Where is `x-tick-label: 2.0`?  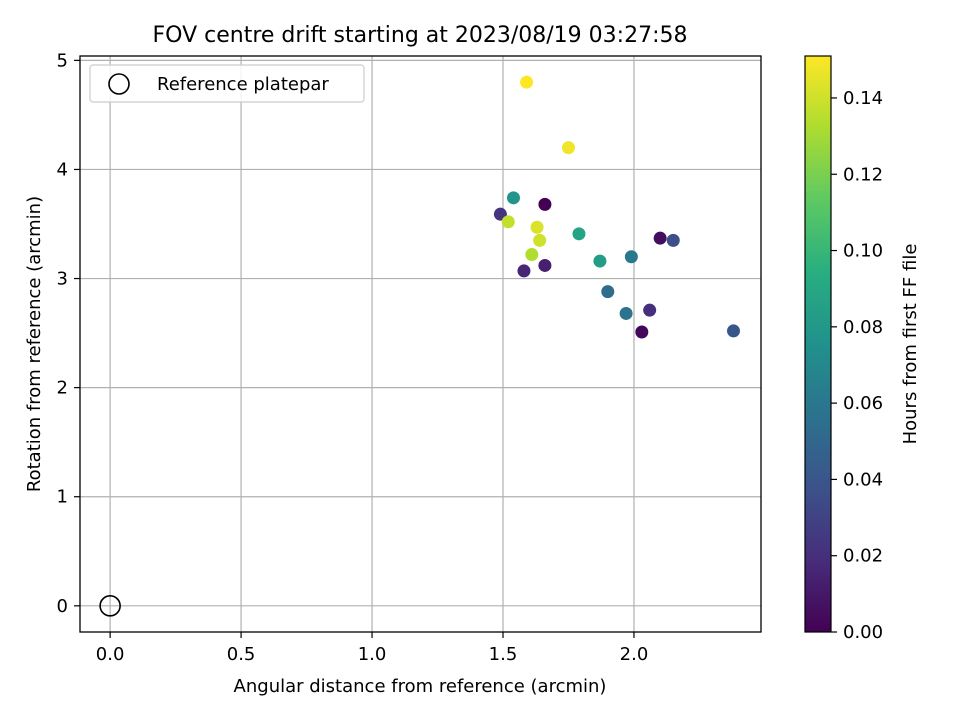
x-tick-label: 2.0 is located at coordinates (634, 654).